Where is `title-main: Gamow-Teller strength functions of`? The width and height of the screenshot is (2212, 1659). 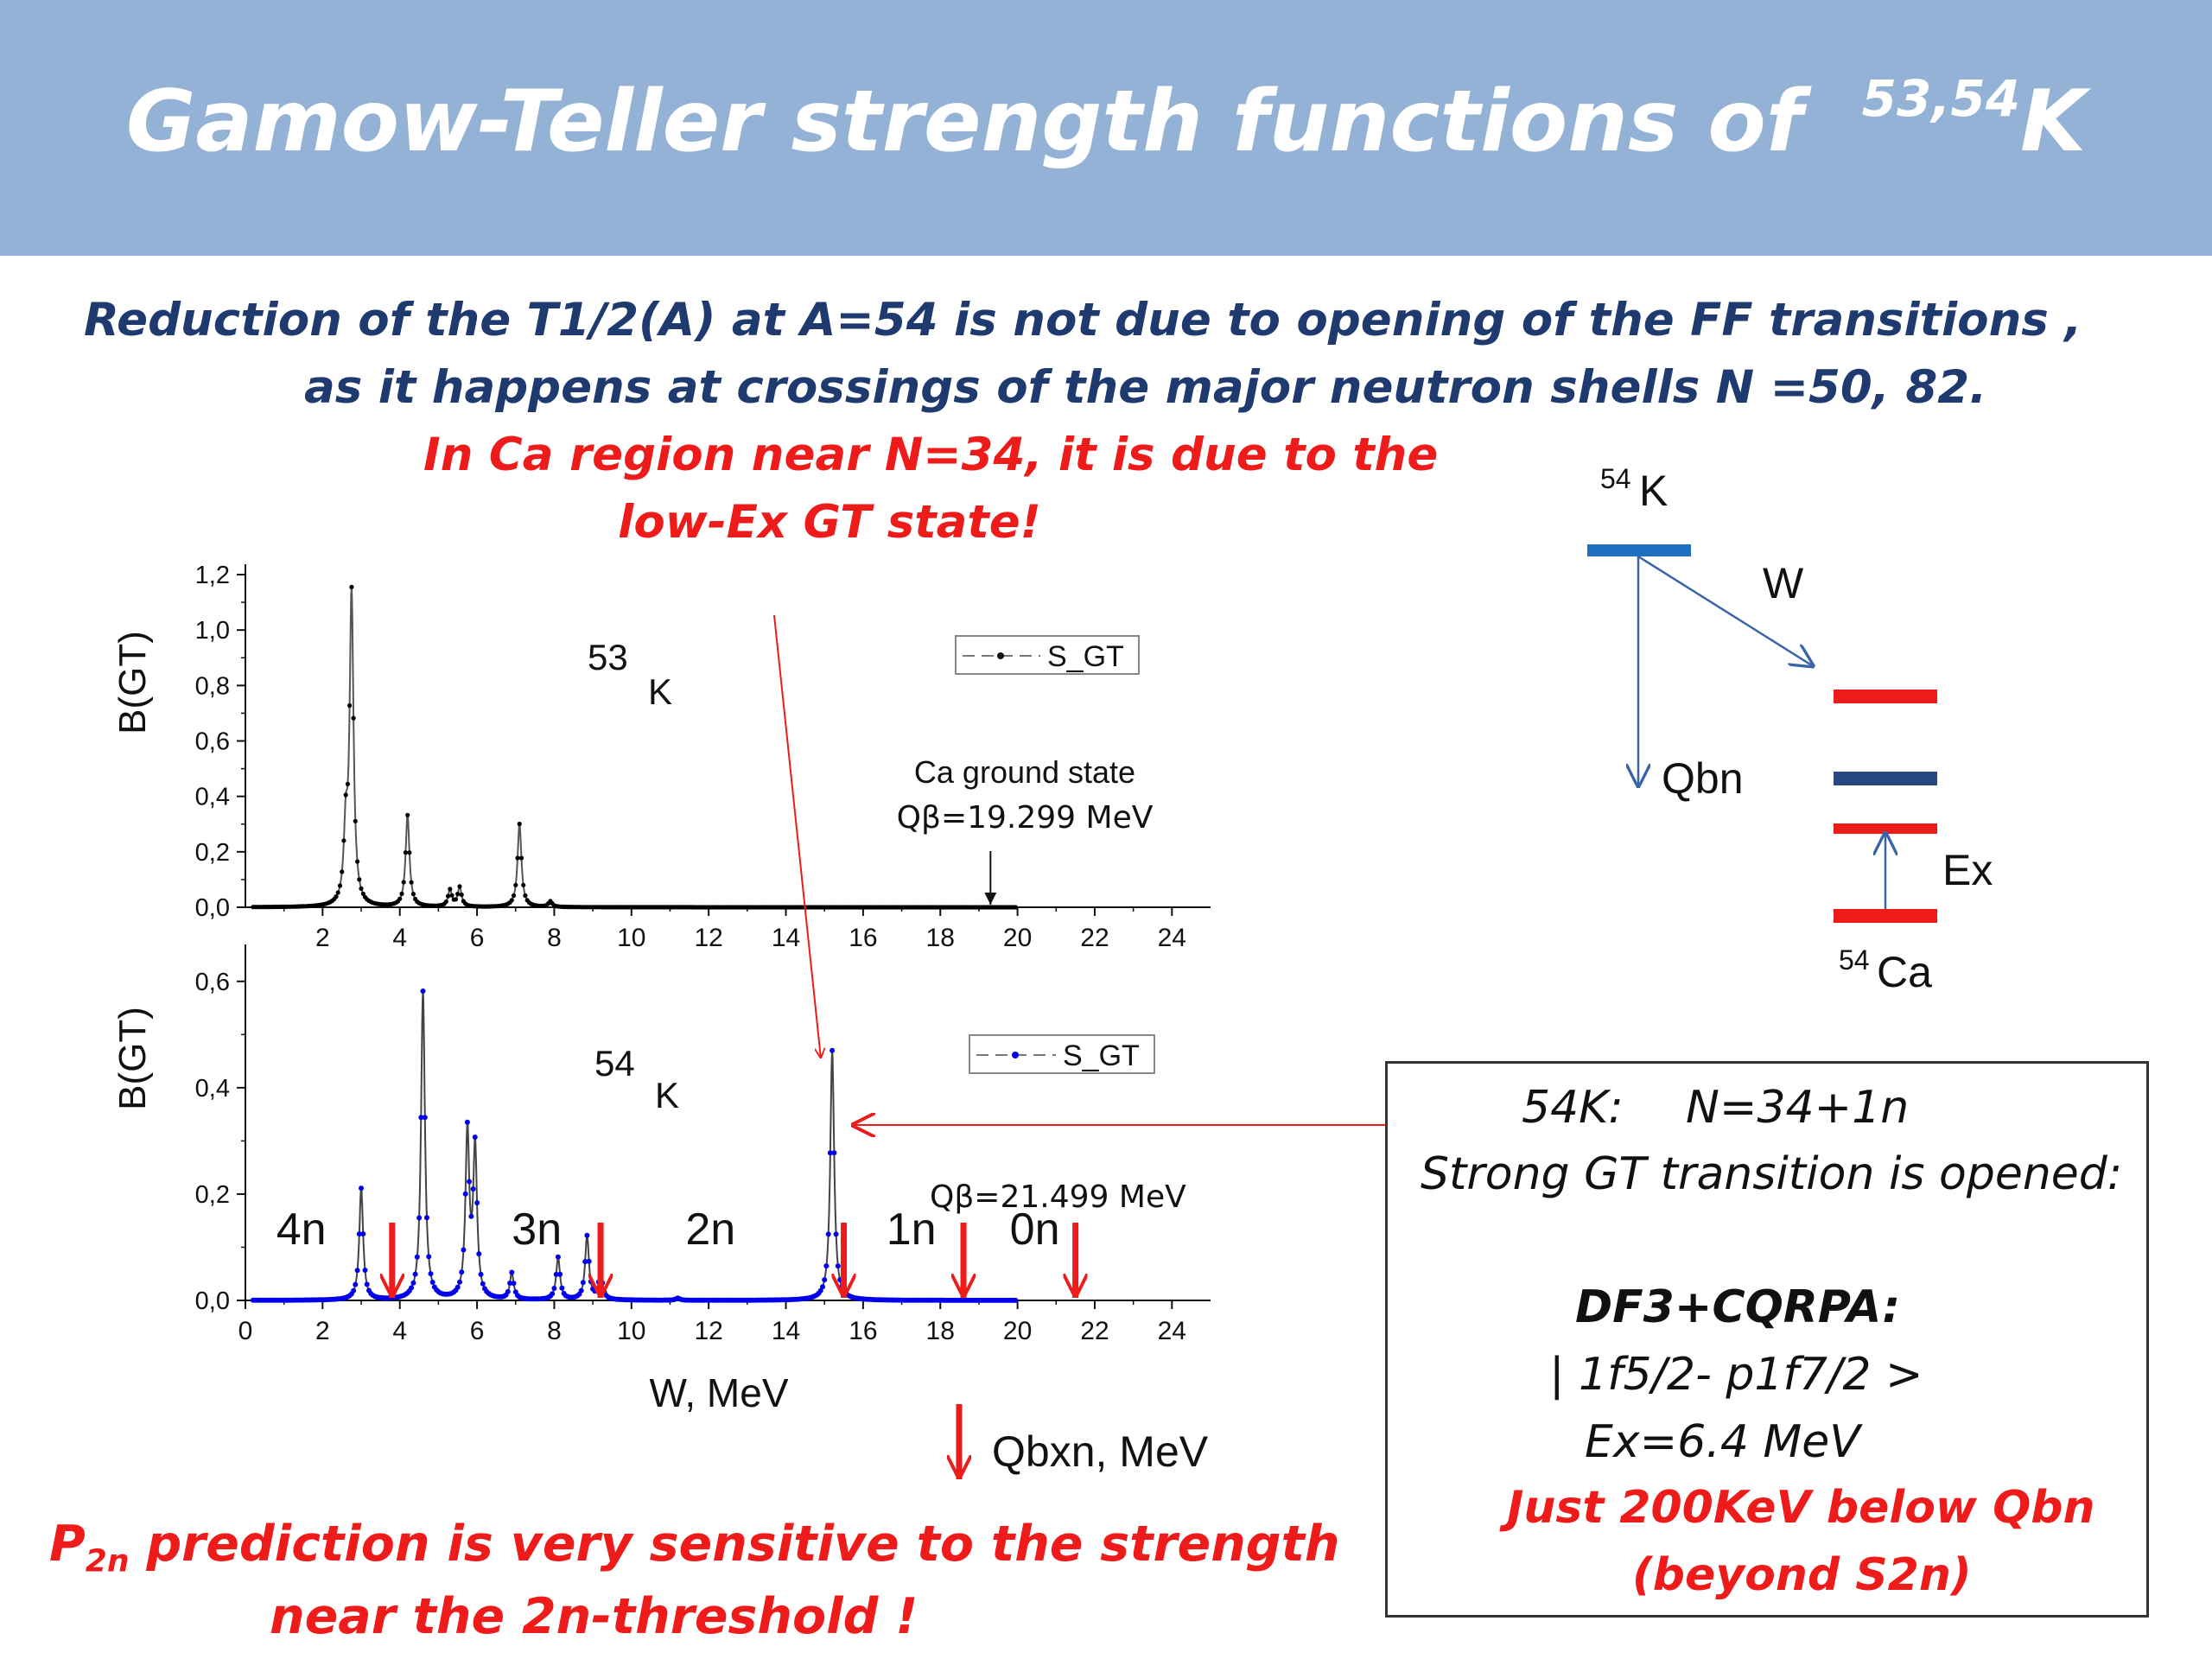 title-main: Gamow-Teller strength functions of is located at coordinates (964, 122).